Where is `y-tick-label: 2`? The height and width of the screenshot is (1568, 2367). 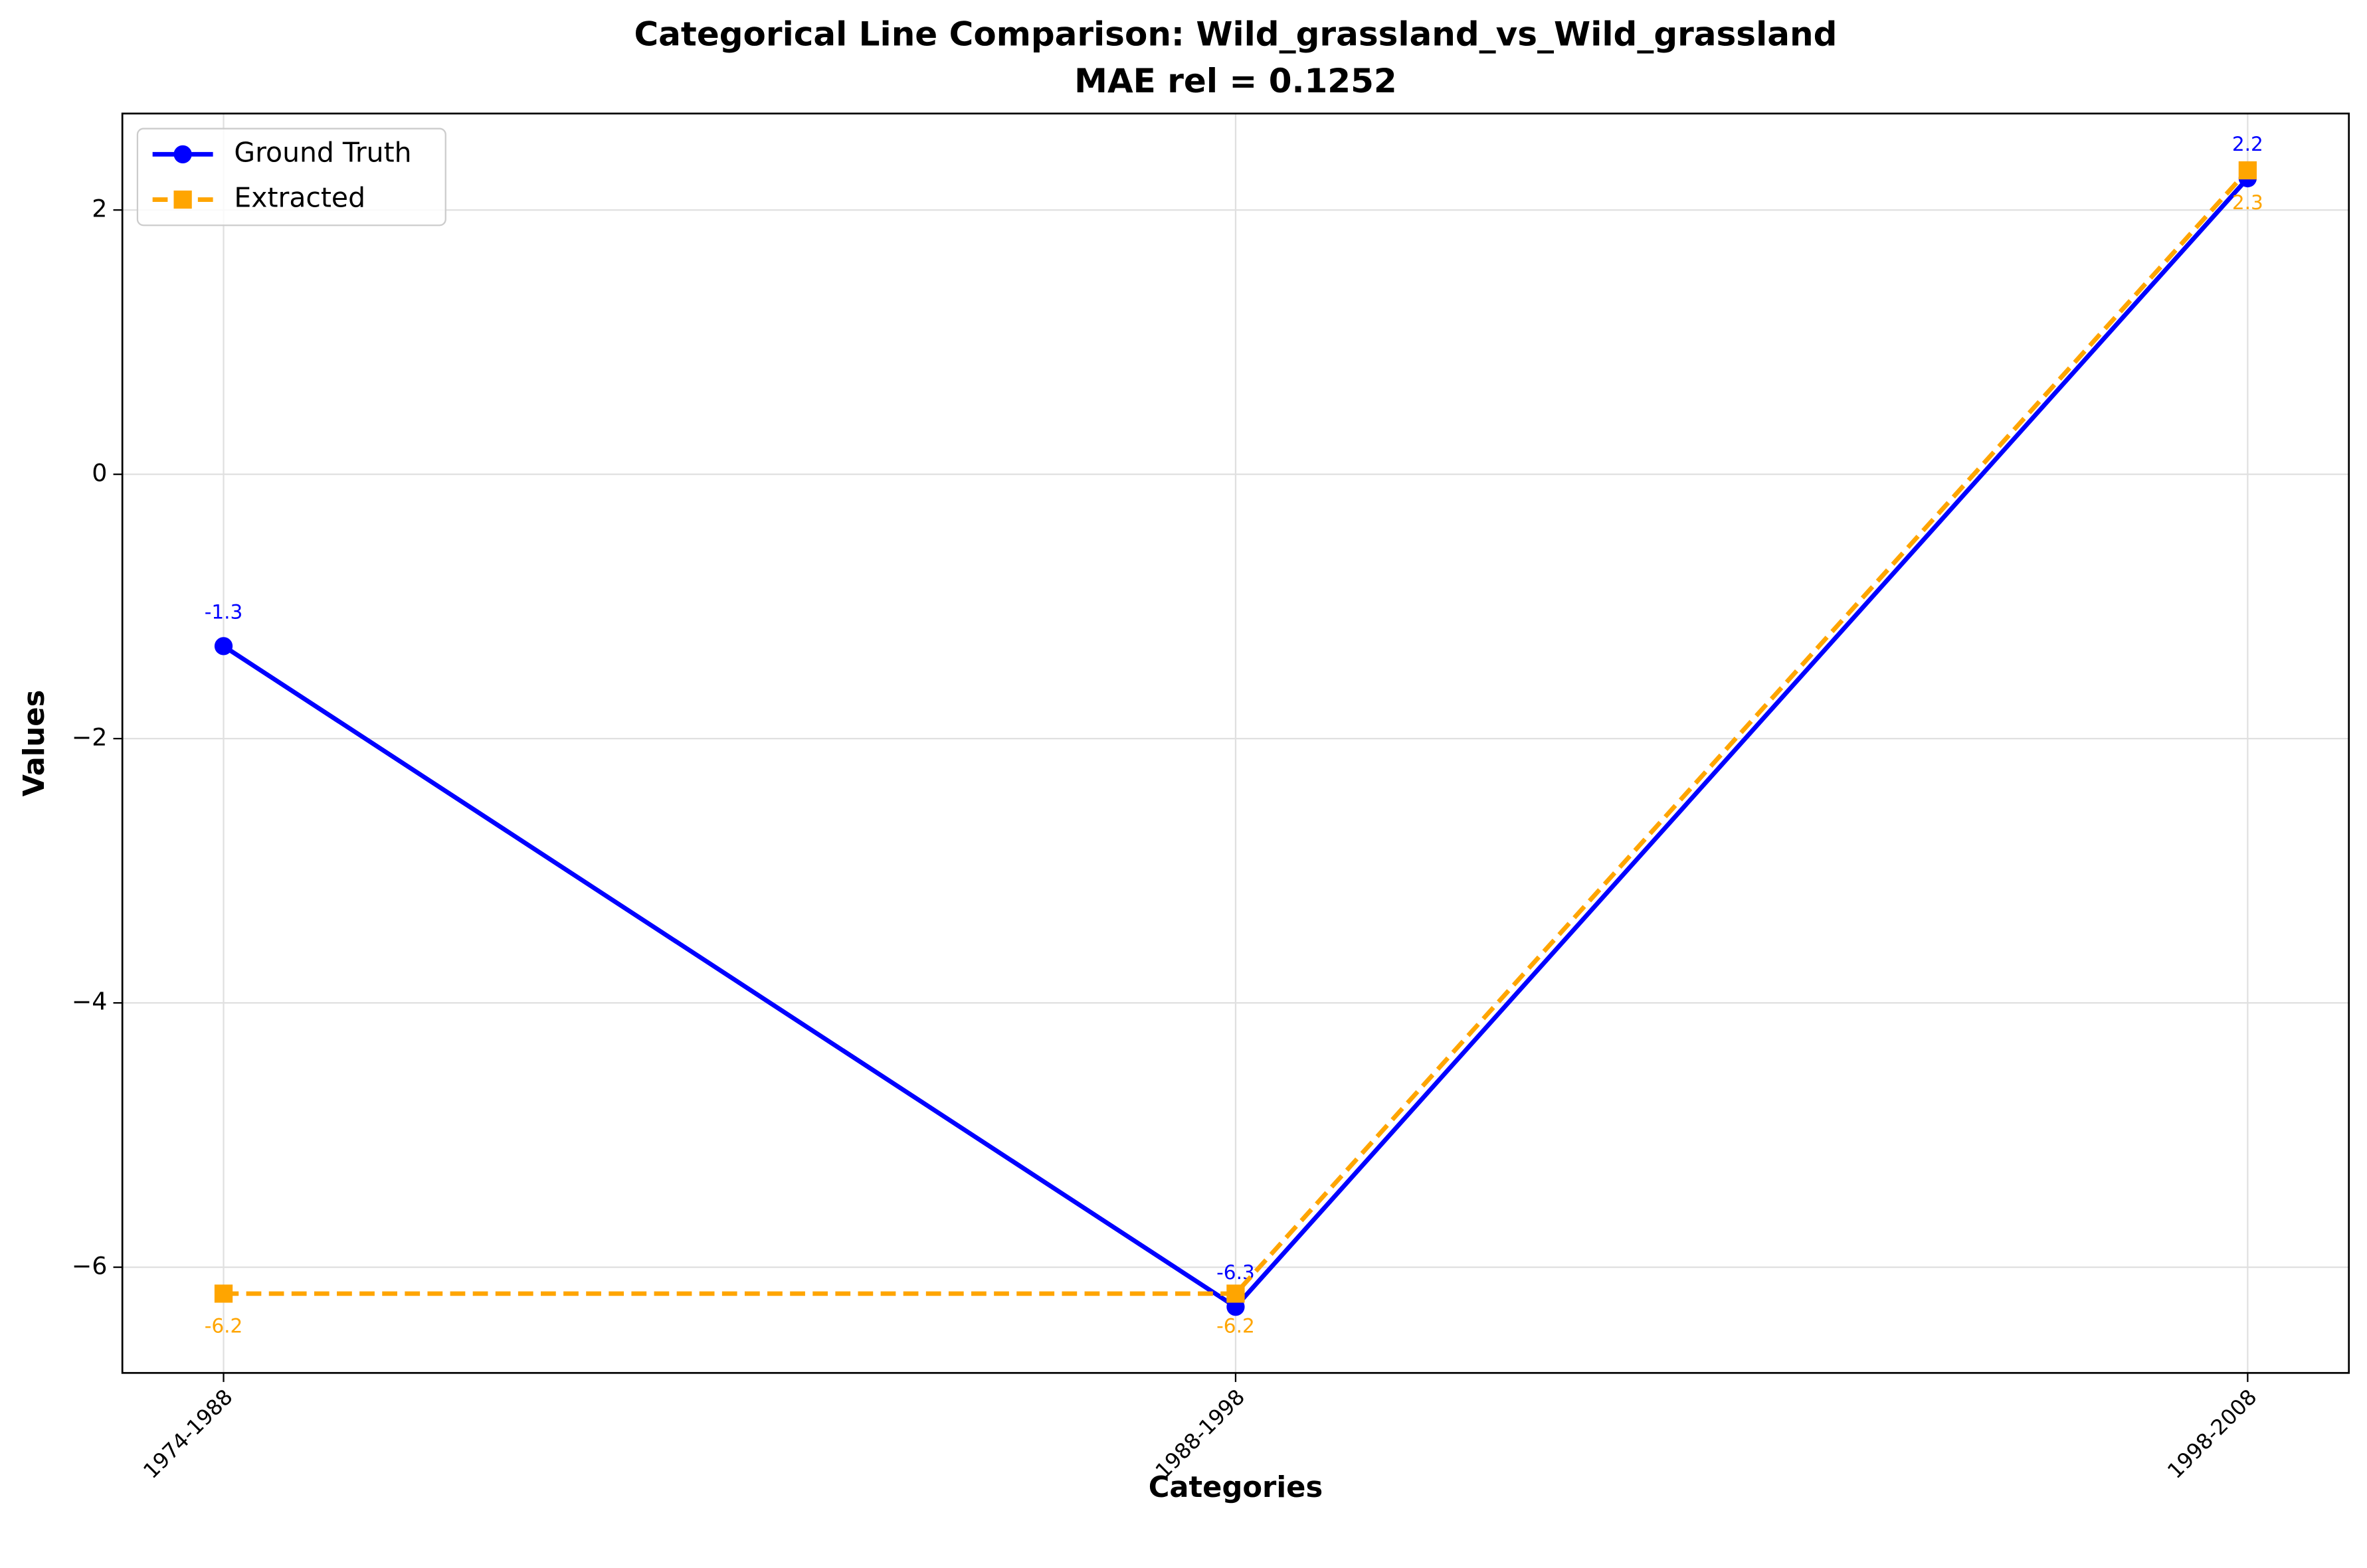 y-tick-label: 2 is located at coordinates (100, 209).